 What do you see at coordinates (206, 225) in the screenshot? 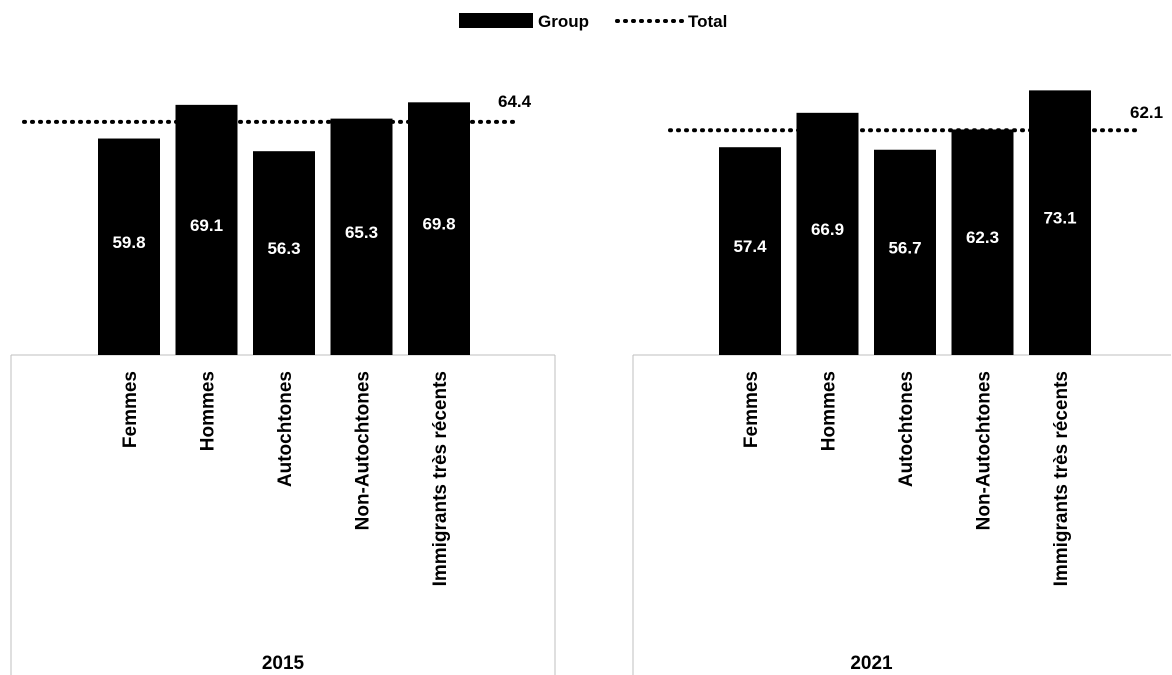
I see `bar-value-label: 69.1` at bounding box center [206, 225].